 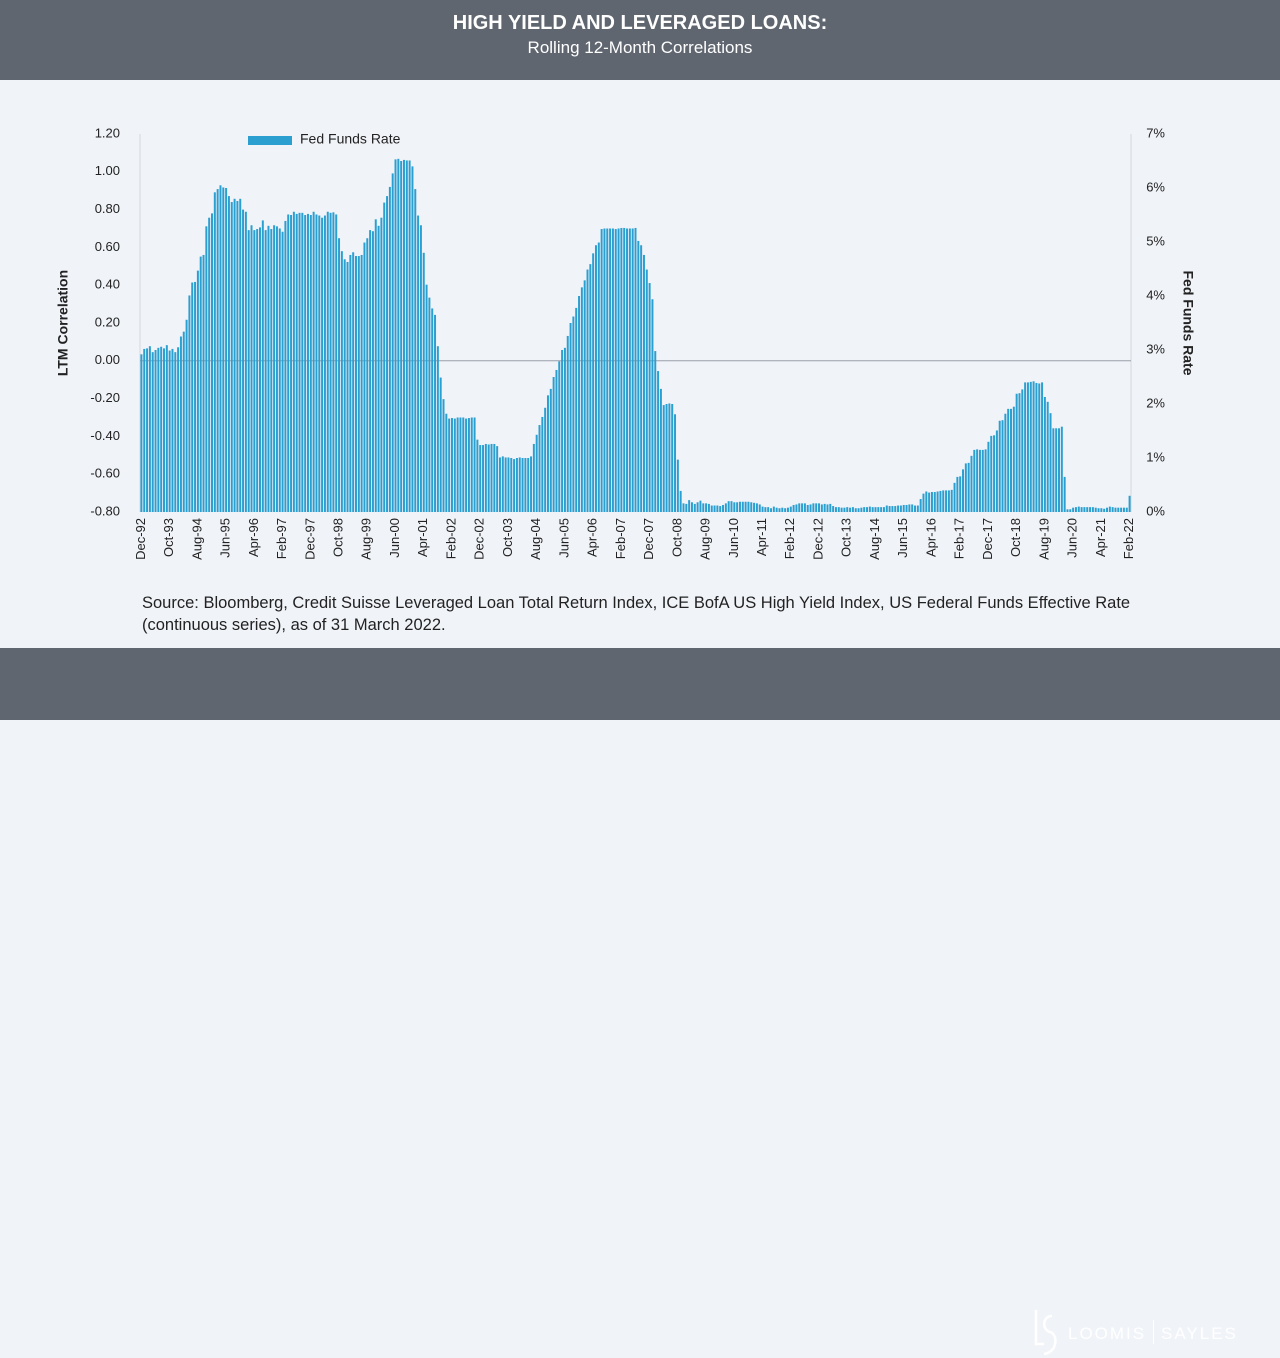 I want to click on x-tick-label: Dec-97, so click(x=309, y=539).